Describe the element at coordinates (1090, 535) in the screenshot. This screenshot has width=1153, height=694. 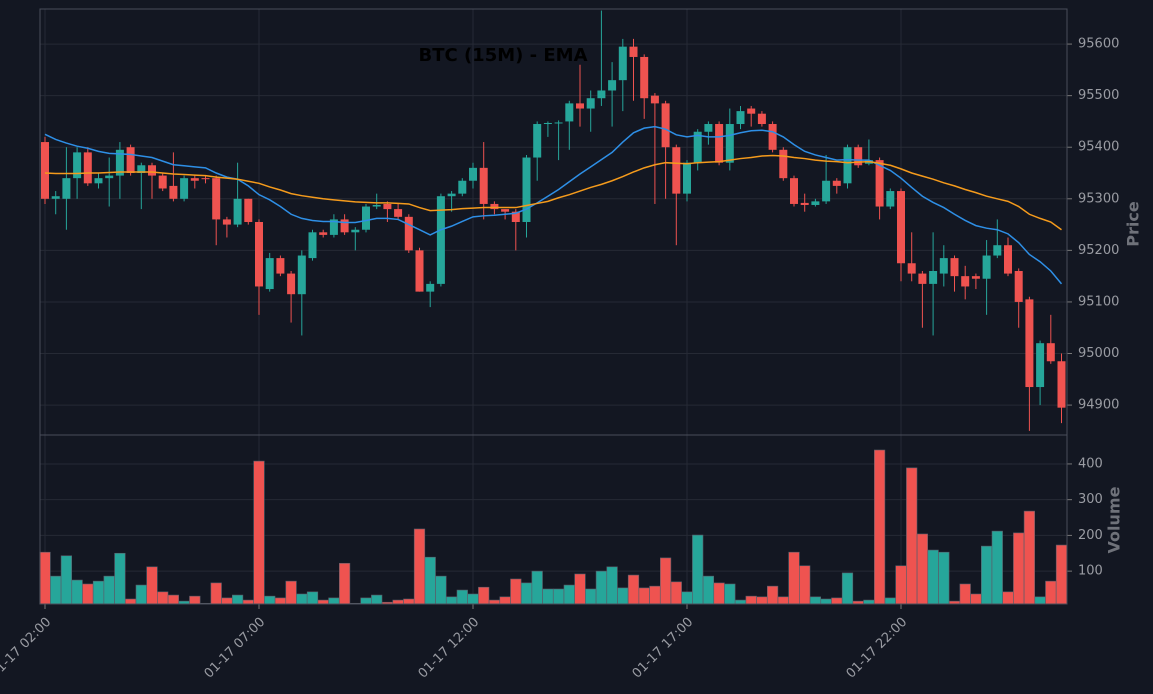
I see `volume-tick-label: 200` at that location.